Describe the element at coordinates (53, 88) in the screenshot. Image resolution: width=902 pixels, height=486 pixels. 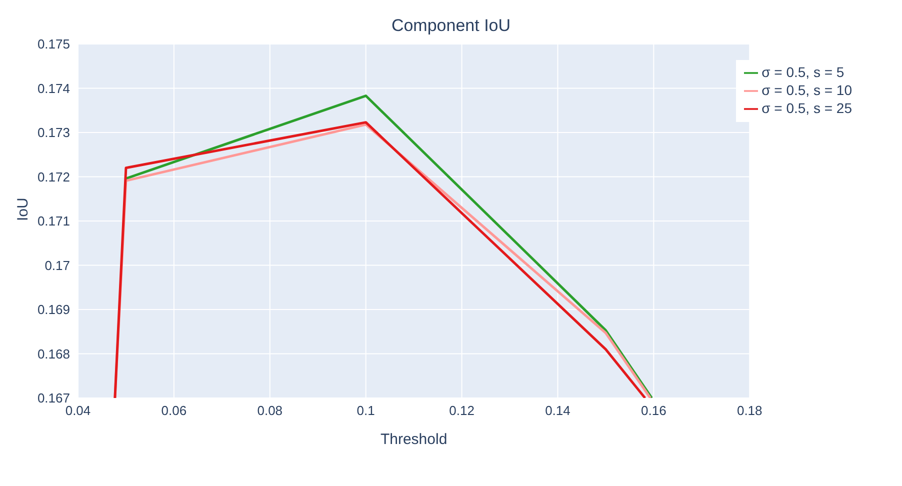
I see `y-tick-label: 0.174` at that location.